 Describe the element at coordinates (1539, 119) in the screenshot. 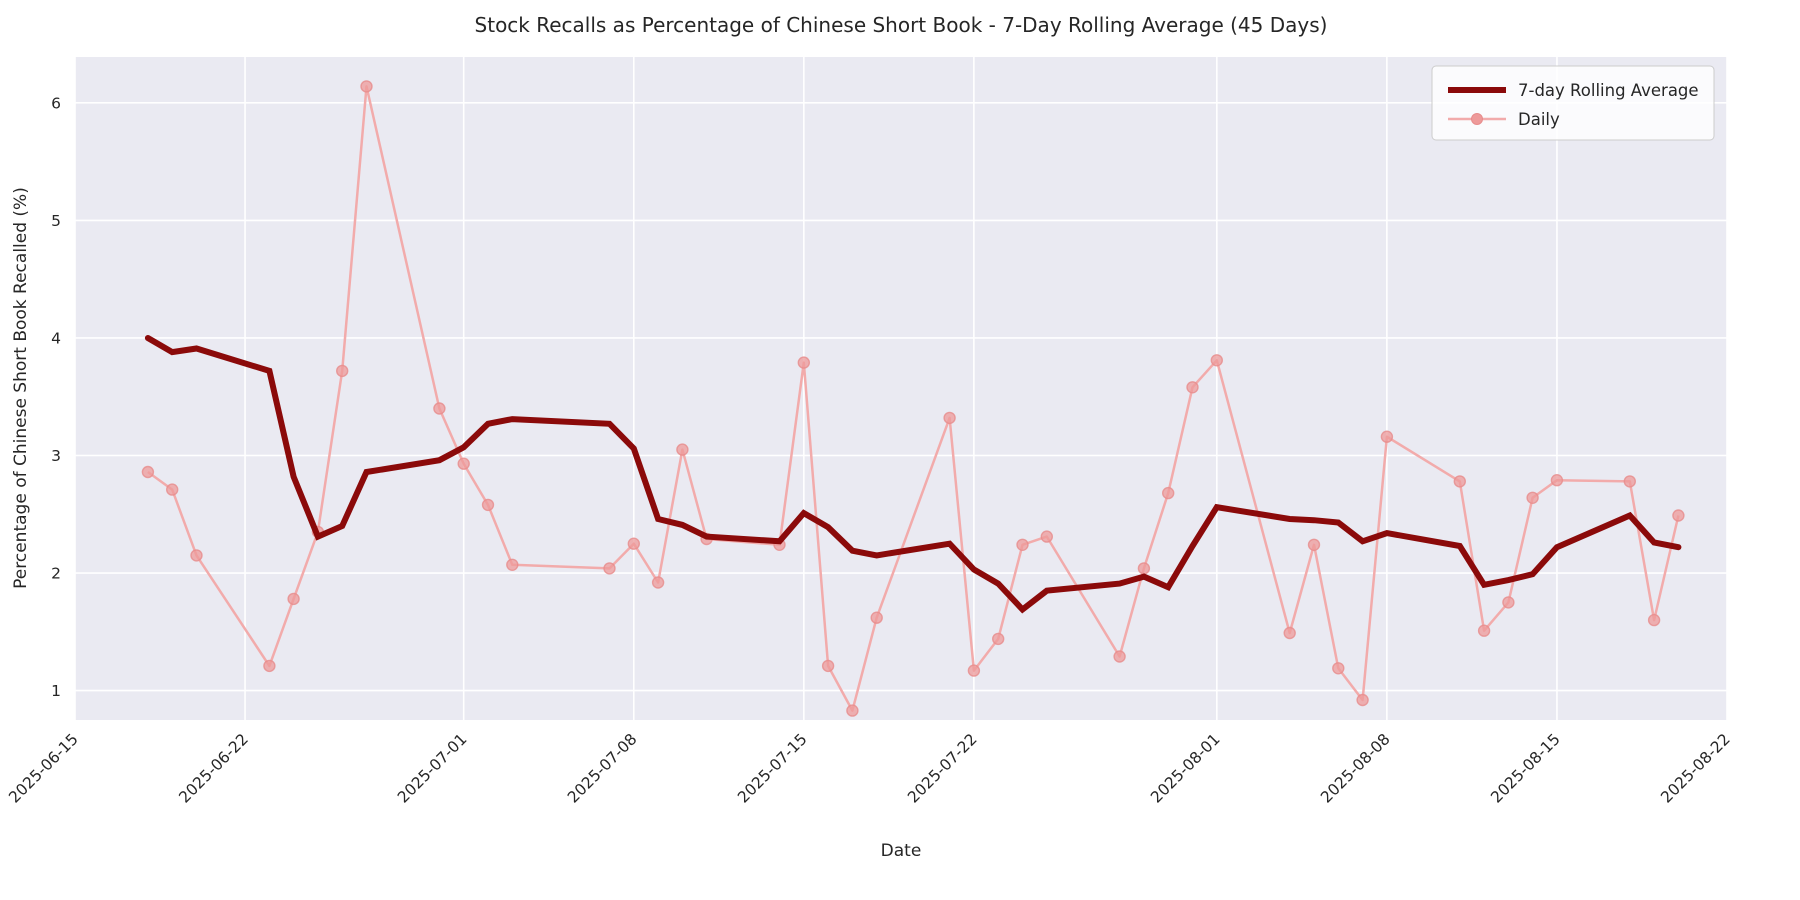

I see `legend-label-daily: Daily` at that location.